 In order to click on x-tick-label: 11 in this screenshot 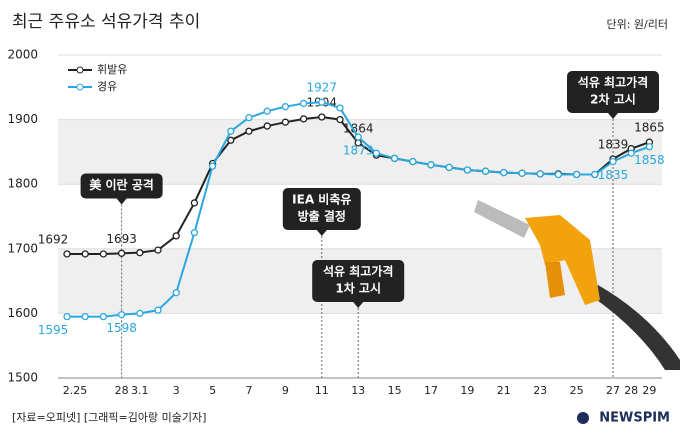, I will do `click(322, 390)`.